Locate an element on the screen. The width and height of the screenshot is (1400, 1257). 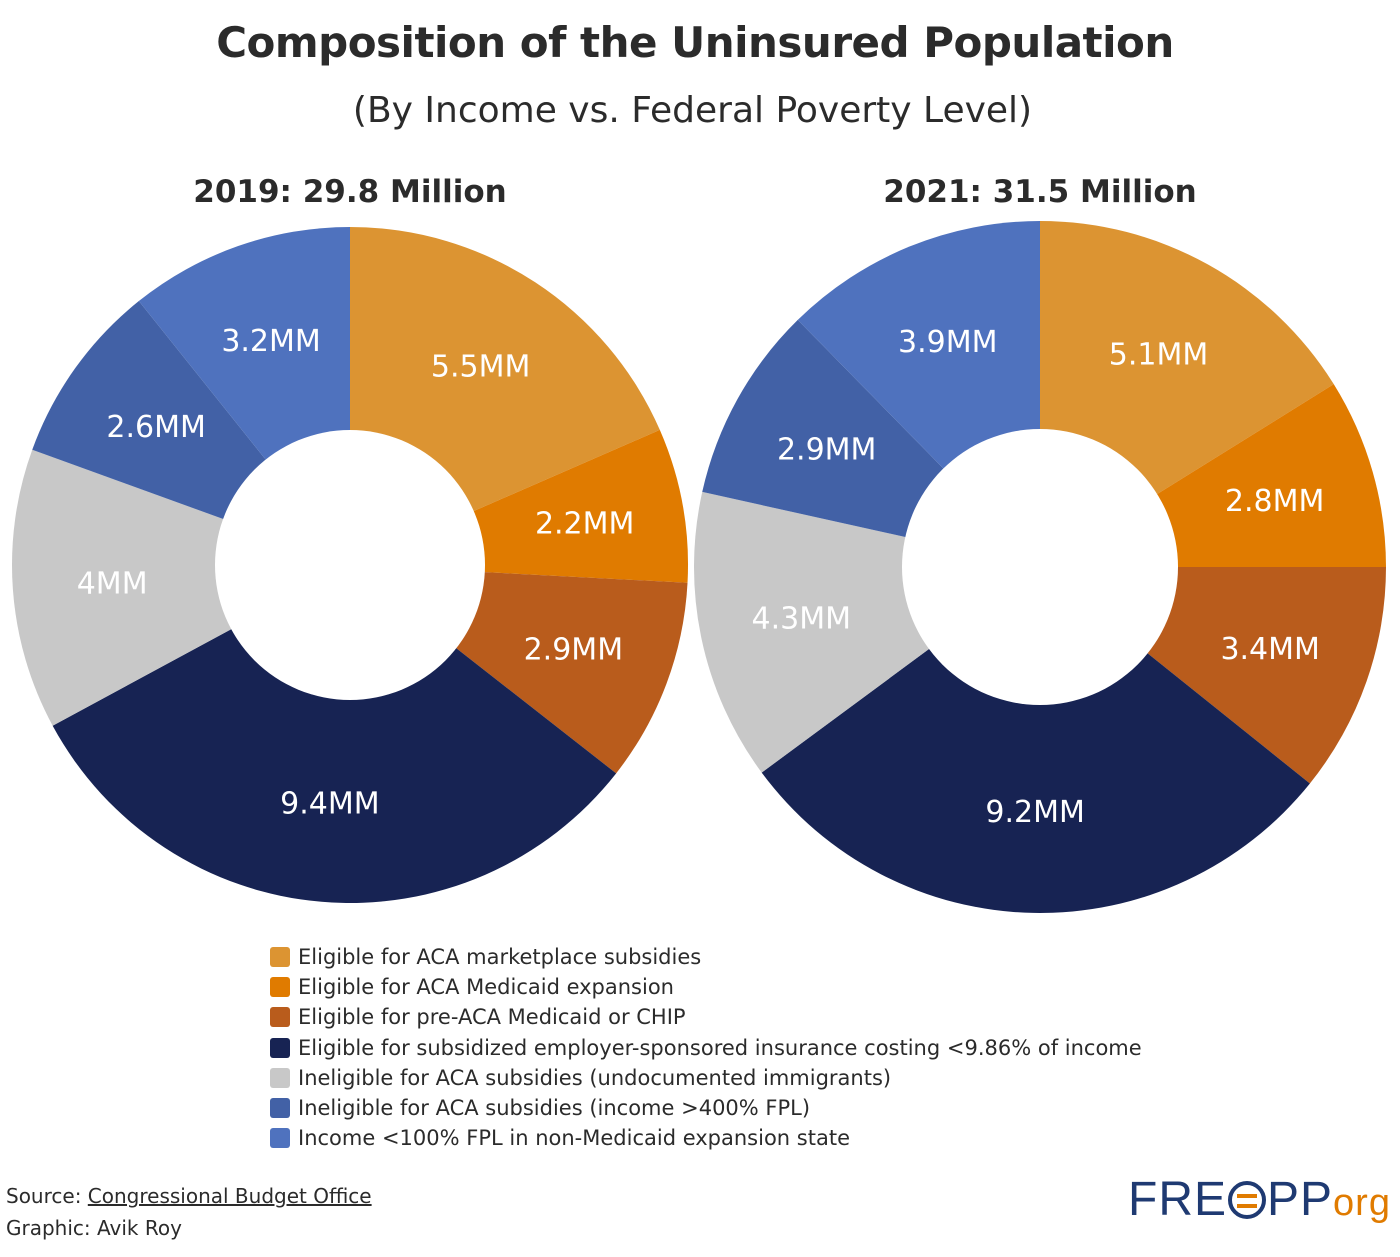
chart-title: Composition of the Uninsured Population is located at coordinates (695, 42).